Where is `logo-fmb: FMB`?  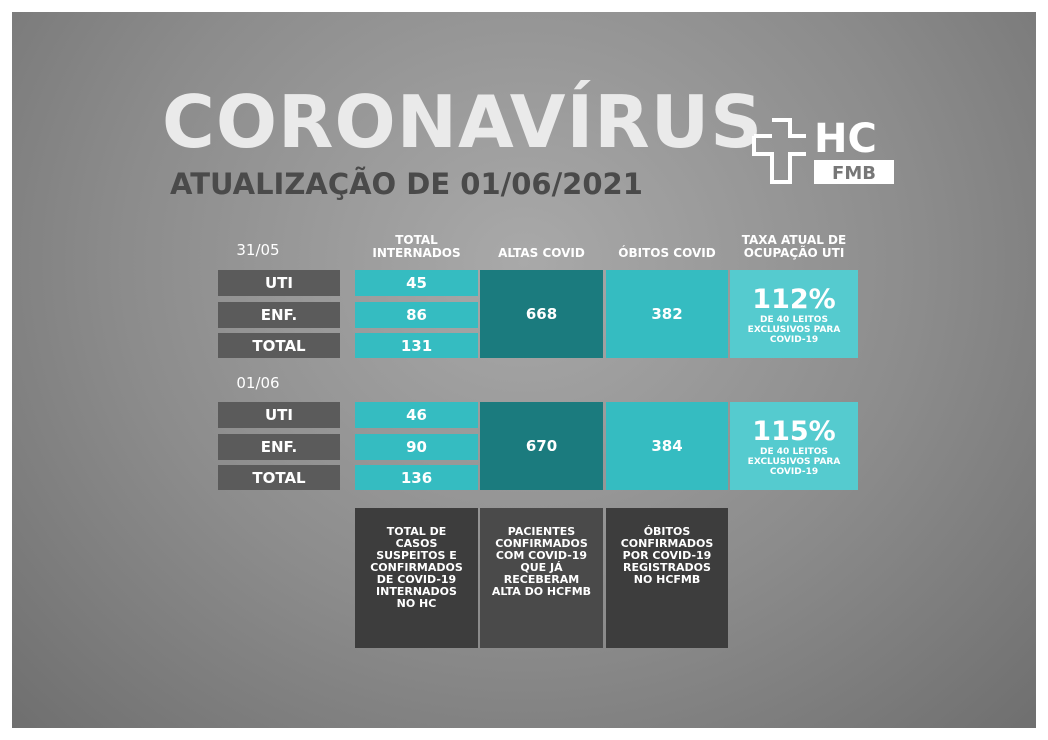
logo-fmb: FMB is located at coordinates (854, 173).